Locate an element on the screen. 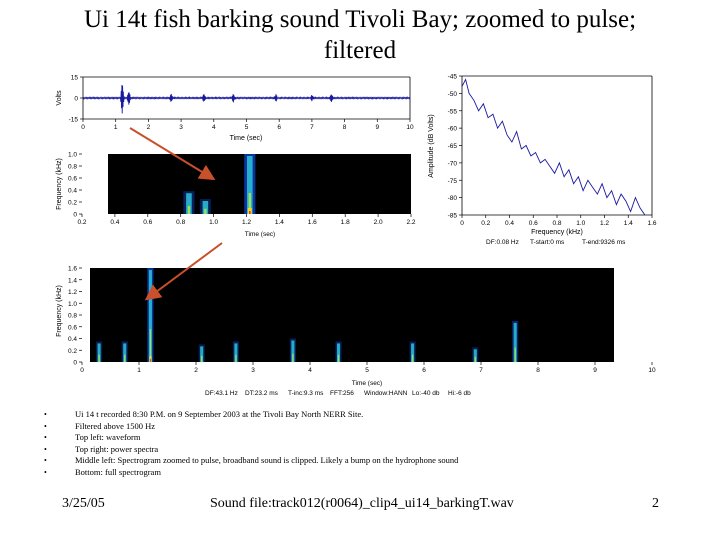 The image size is (720, 540). waveform-ytick-label: 0 is located at coordinates (76, 99).